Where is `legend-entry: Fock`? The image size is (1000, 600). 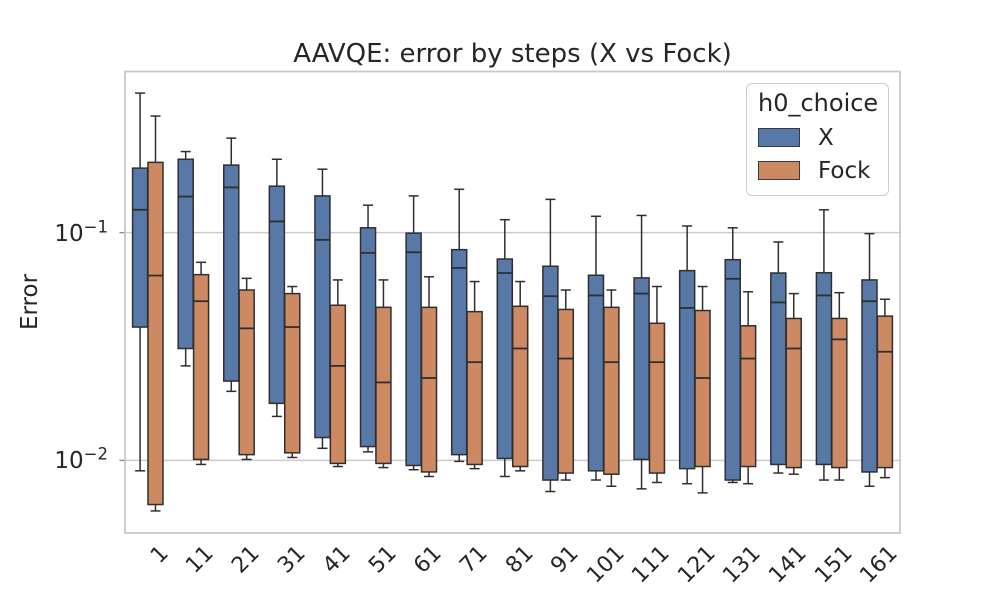
legend-entry: Fock is located at coordinates (823, 170).